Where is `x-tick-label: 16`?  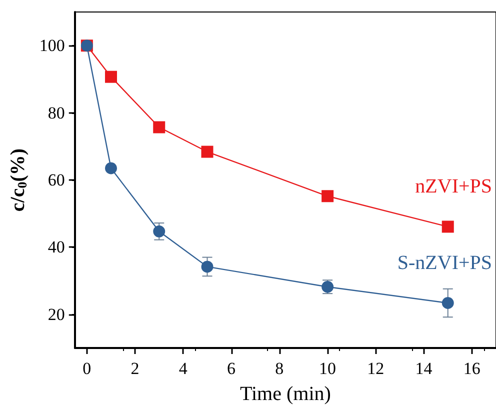 x-tick-label: 16 is located at coordinates (471, 368).